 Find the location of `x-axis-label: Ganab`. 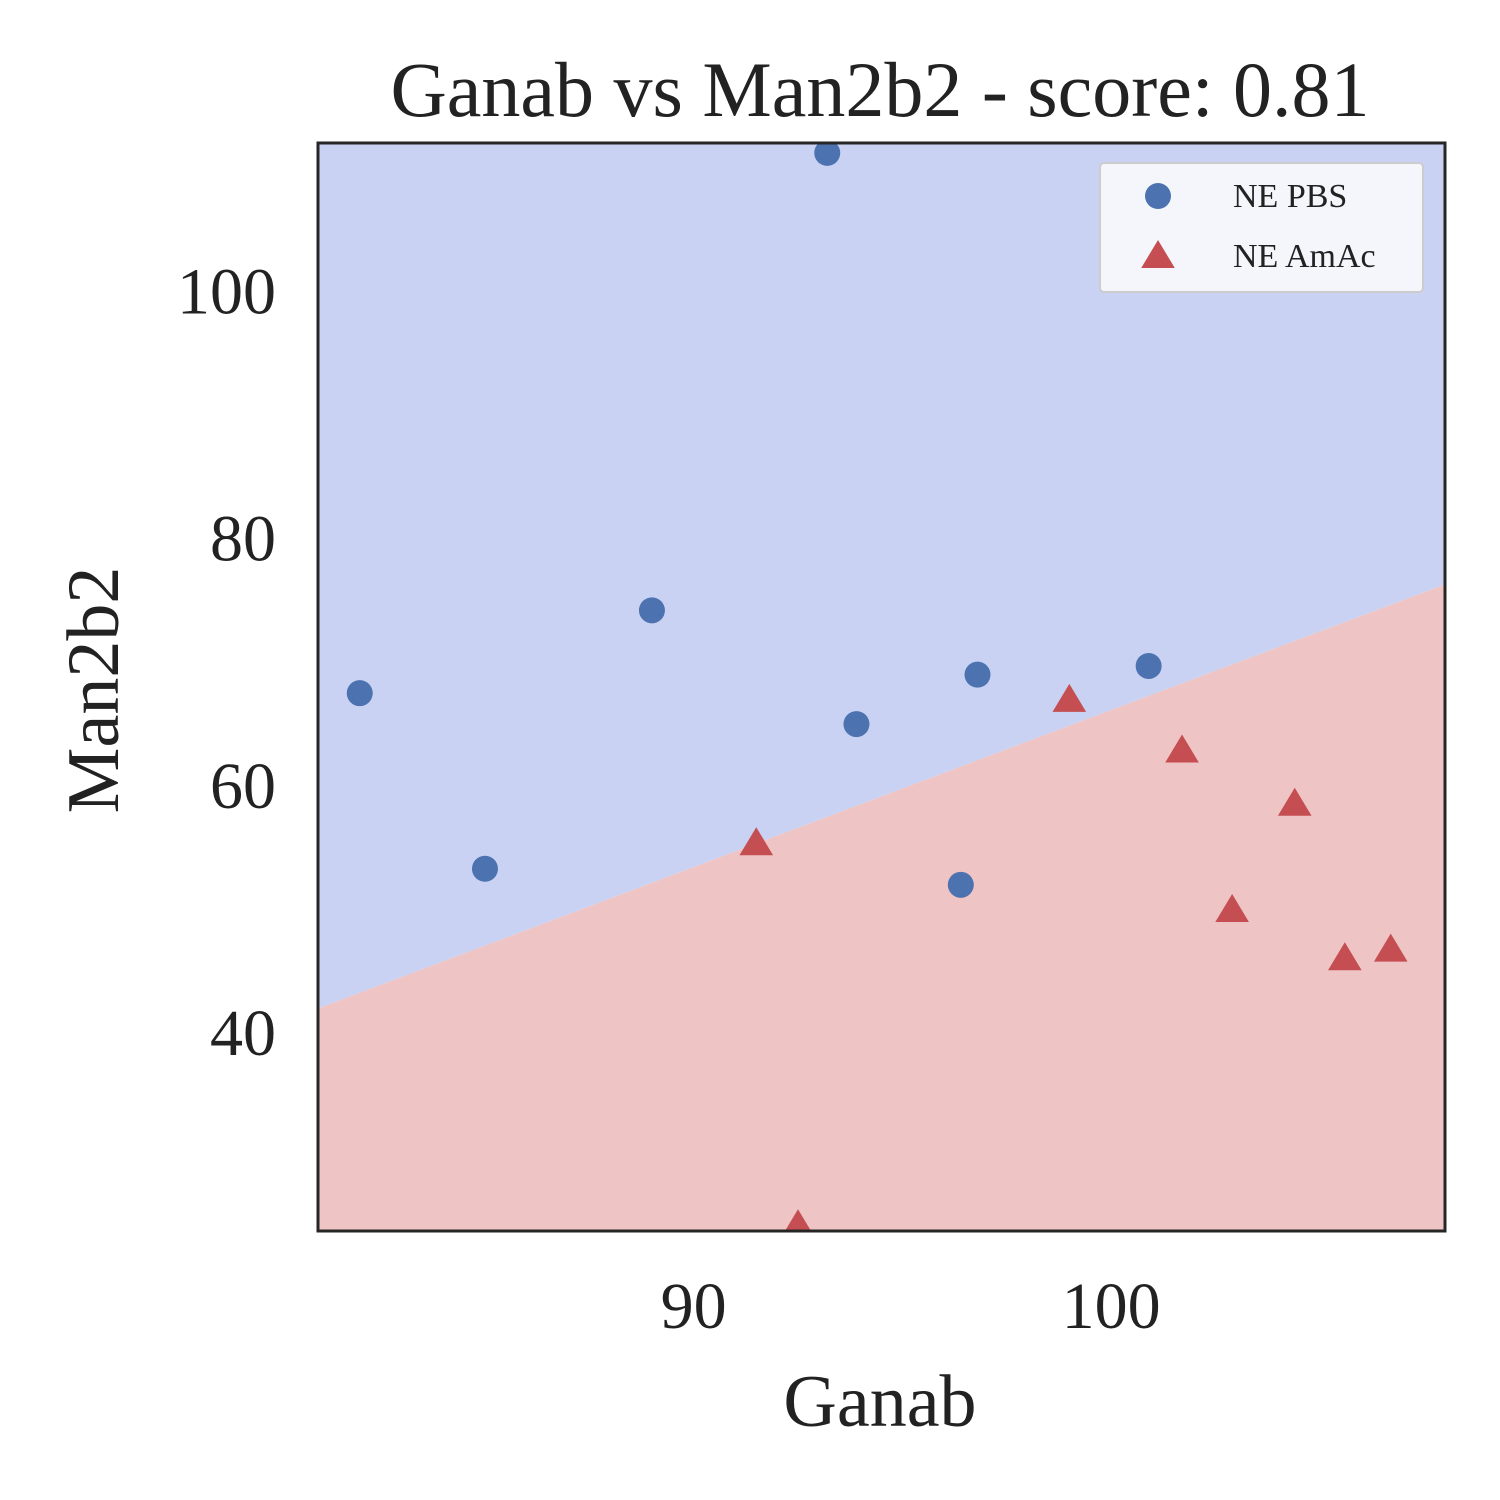

x-axis-label: Ganab is located at coordinates (879, 1402).